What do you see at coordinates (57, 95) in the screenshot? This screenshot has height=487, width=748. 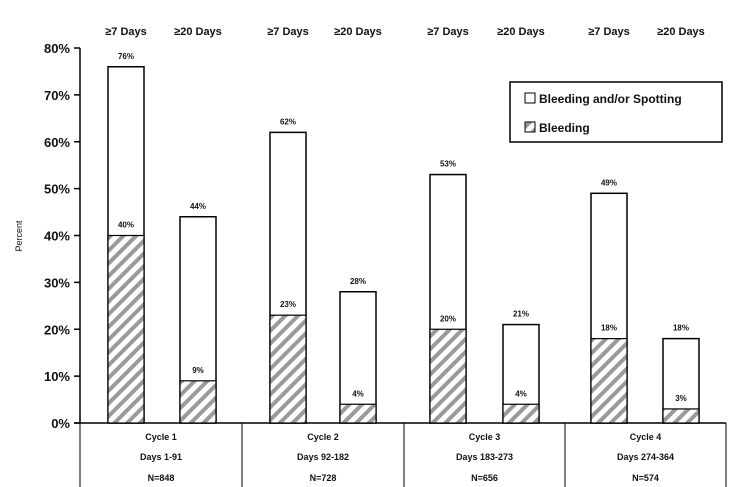 I see `y-tick-label: 70%` at bounding box center [57, 95].